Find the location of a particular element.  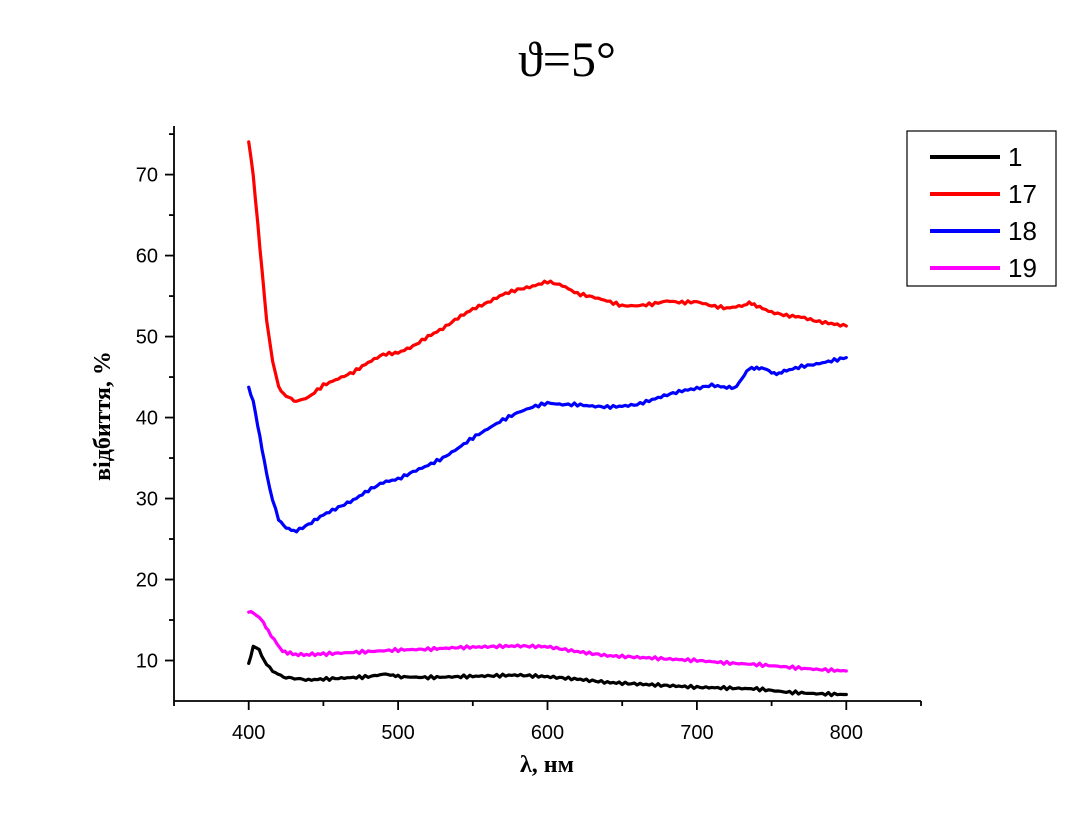

x-ticks: 400 500 600 700 800 is located at coordinates (547, 722).